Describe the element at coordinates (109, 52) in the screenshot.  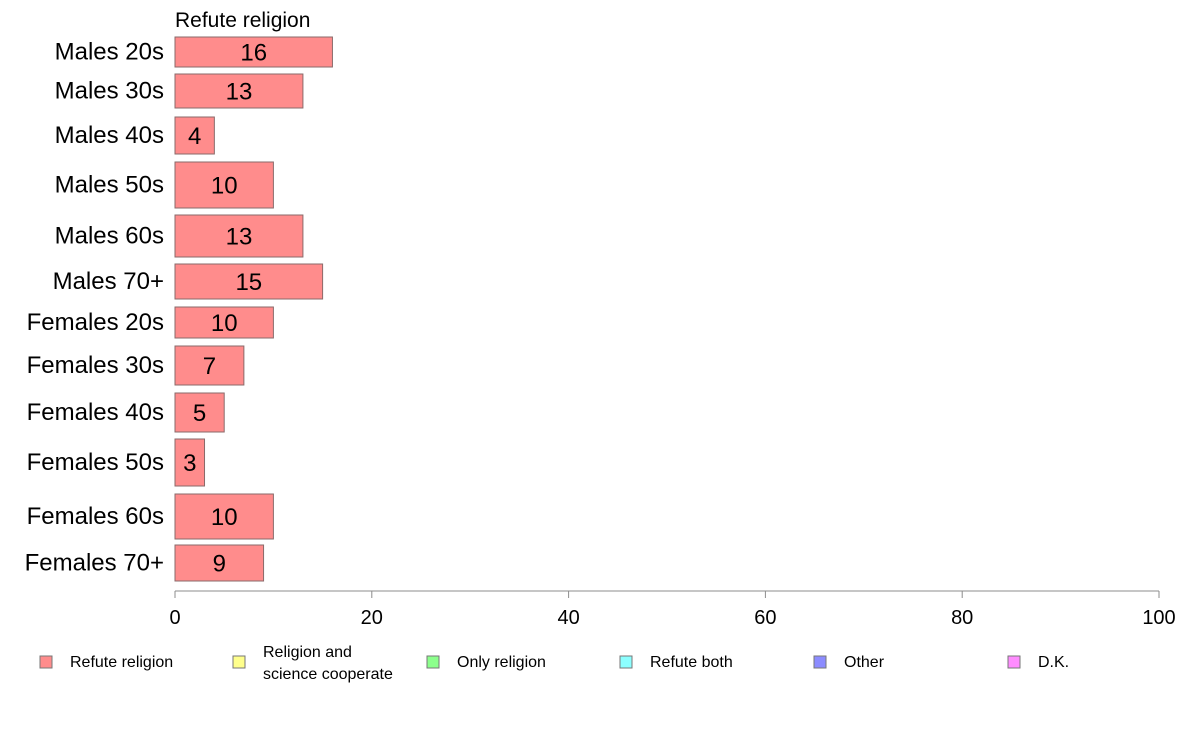
I see `category-label: Males 20s` at that location.